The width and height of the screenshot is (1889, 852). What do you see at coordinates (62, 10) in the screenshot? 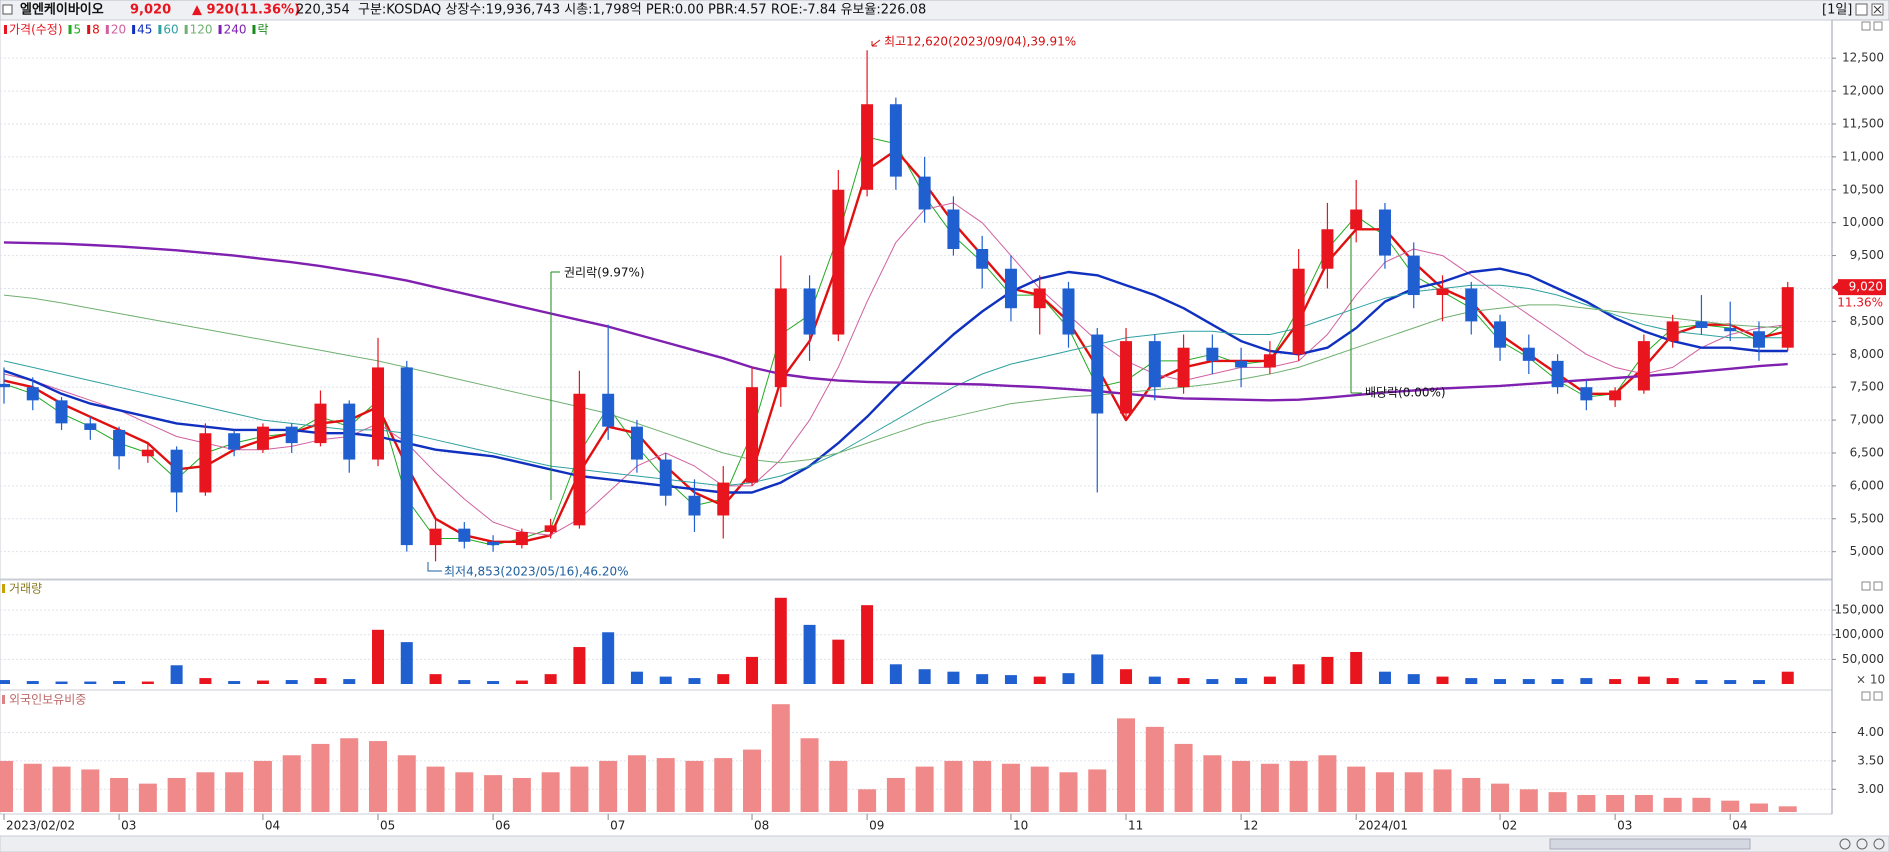
I see `stock-name: 엘엔케이바이오` at bounding box center [62, 10].